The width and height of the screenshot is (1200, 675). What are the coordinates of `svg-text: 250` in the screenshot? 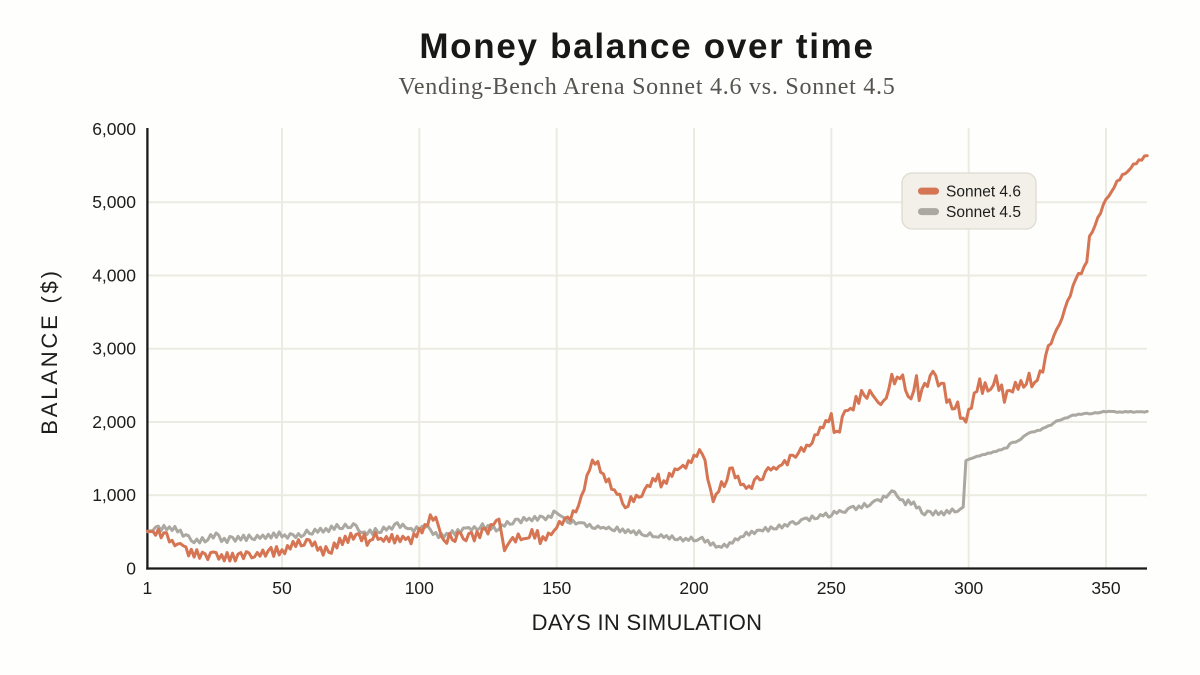 It's located at (831, 588).